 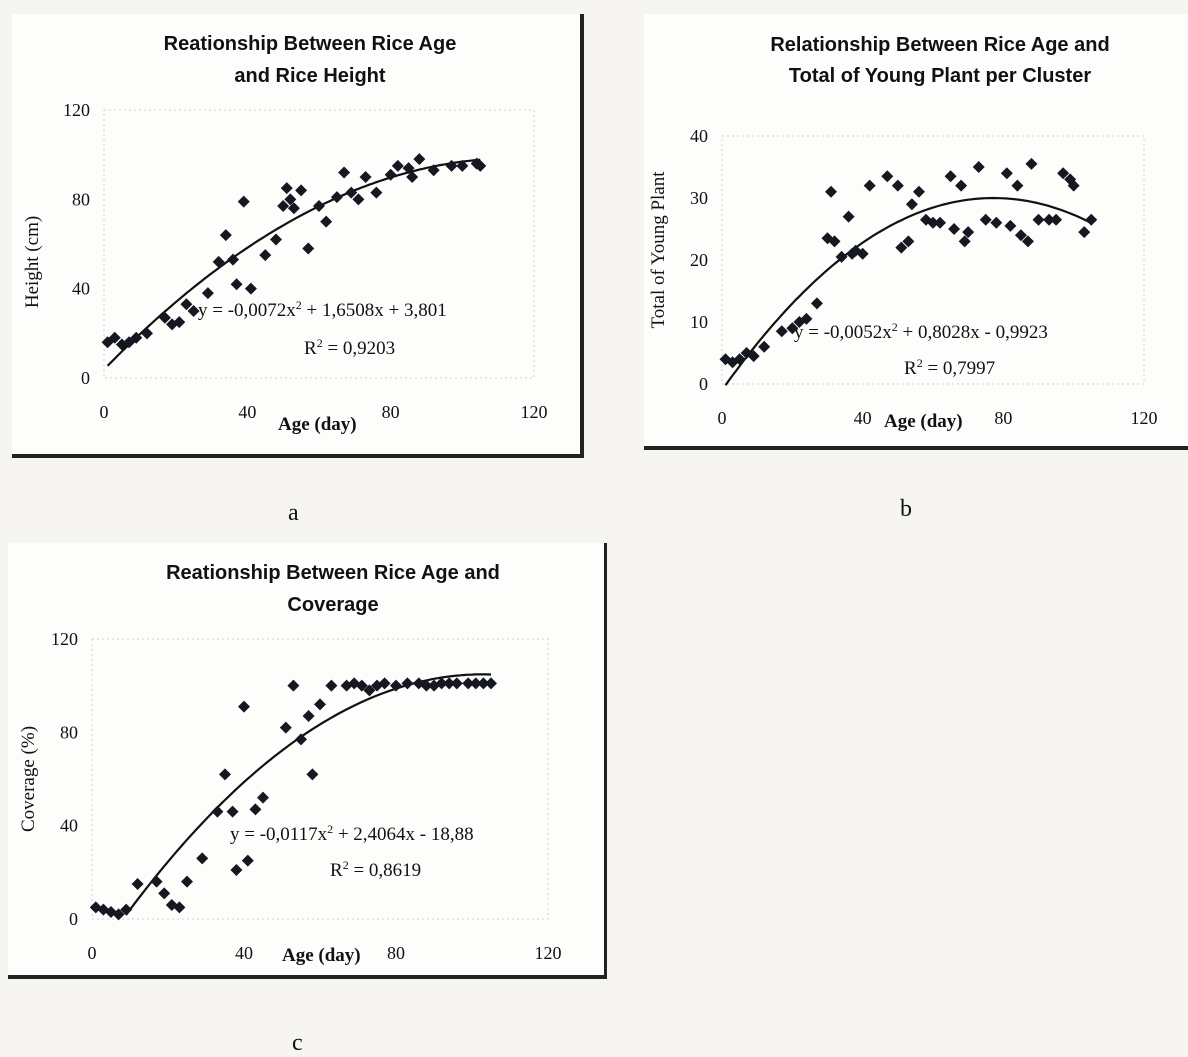 I want to click on y-axis-label: Total of Young Plant, so click(x=658, y=250).